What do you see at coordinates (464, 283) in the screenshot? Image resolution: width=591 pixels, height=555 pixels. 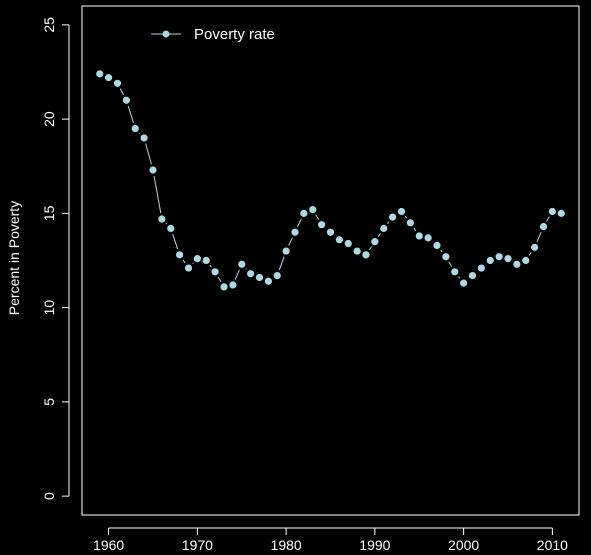 I see `data-point-2000` at bounding box center [464, 283].